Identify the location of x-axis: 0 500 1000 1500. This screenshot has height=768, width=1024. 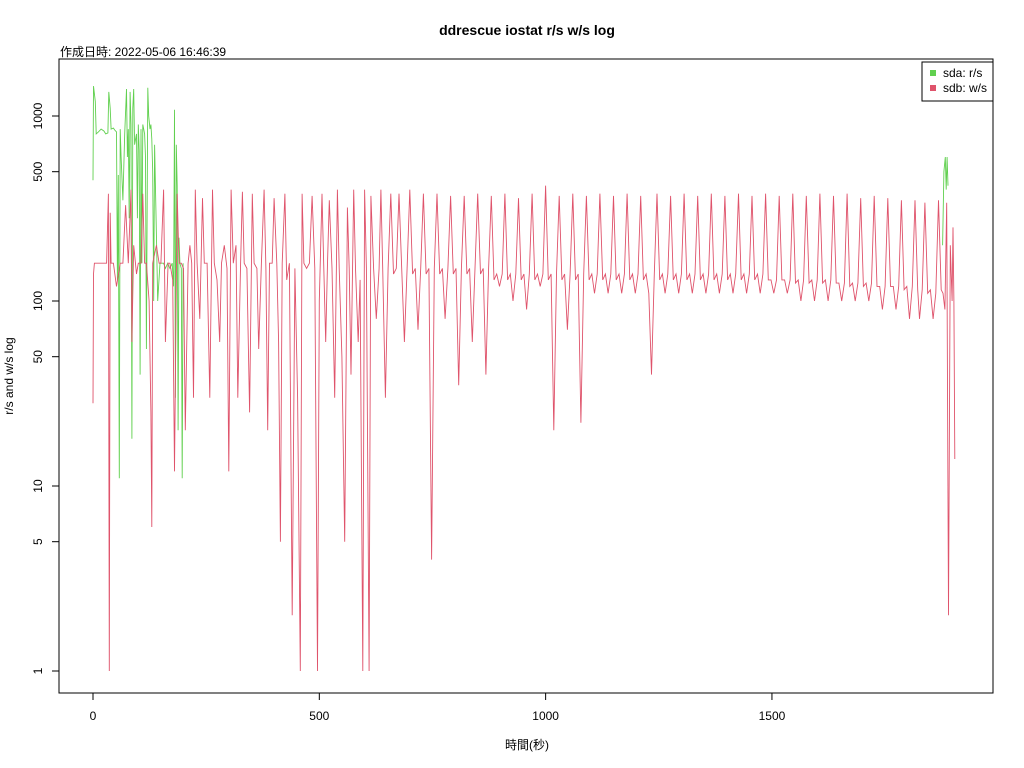
(438, 707).